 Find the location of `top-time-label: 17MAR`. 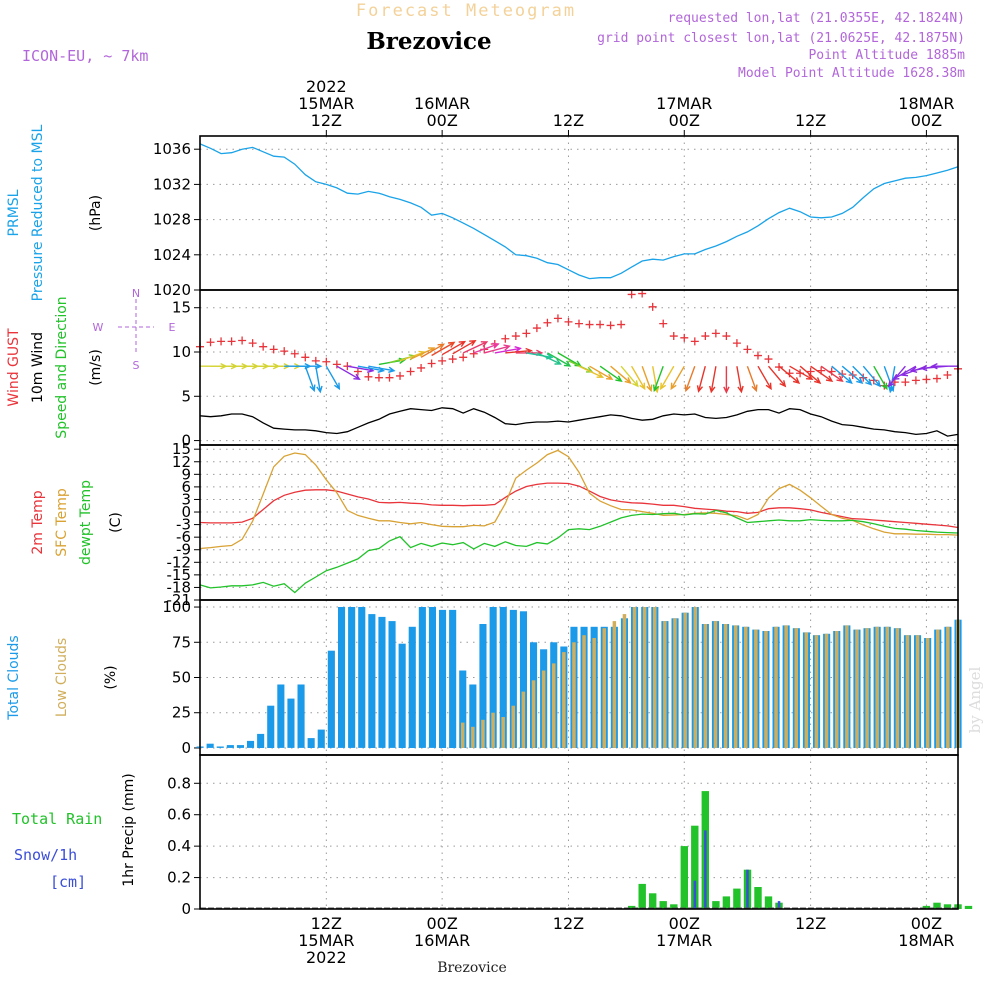

top-time-label: 17MAR is located at coordinates (684, 103).